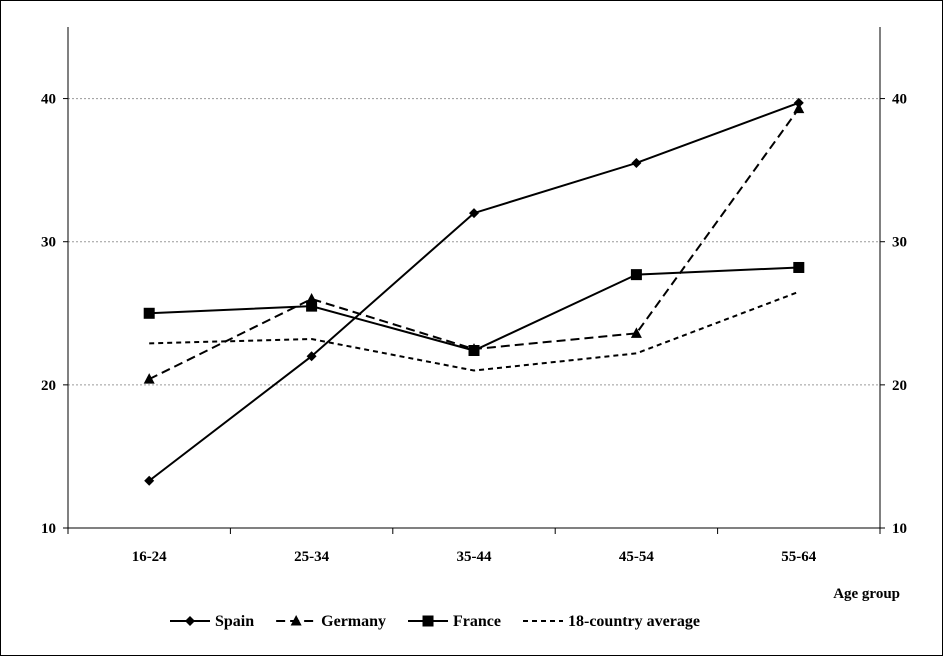 Image resolution: width=943 pixels, height=656 pixels. What do you see at coordinates (899, 100) in the screenshot?
I see `y-tick-label-right: 40` at bounding box center [899, 100].